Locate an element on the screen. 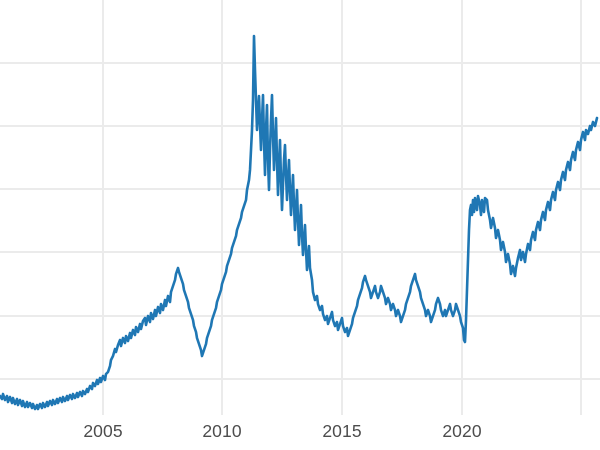  x-tick-label-2005: 2005 is located at coordinates (103, 431).